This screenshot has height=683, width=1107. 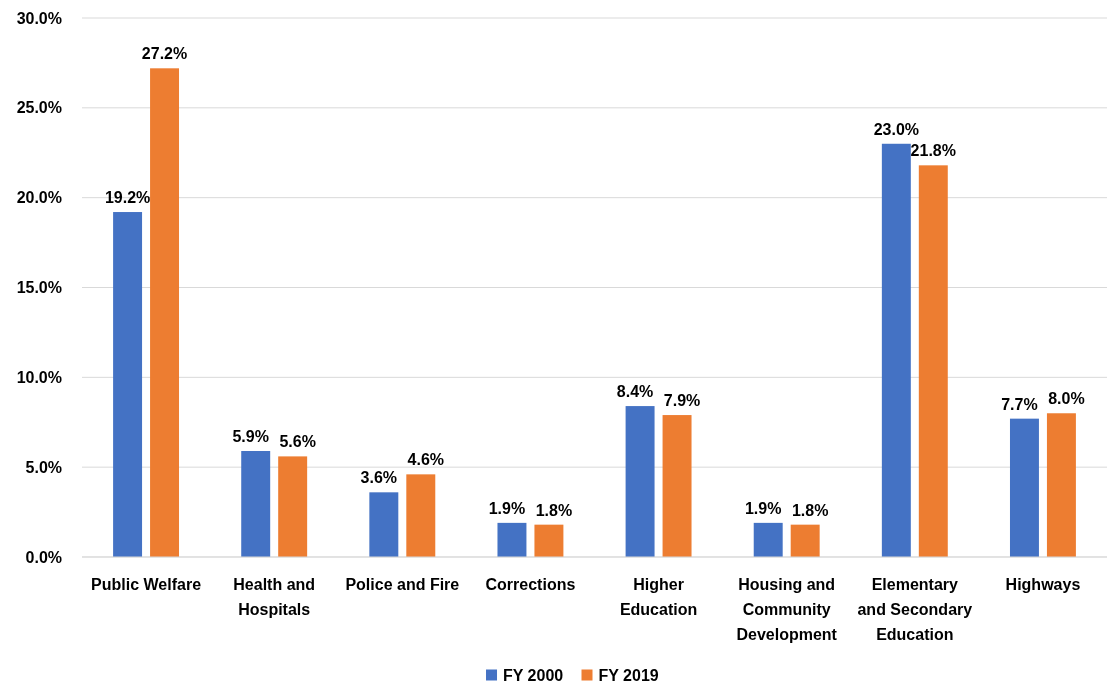 What do you see at coordinates (39, 18) in the screenshot?
I see `y-tick-label: 30.0%` at bounding box center [39, 18].